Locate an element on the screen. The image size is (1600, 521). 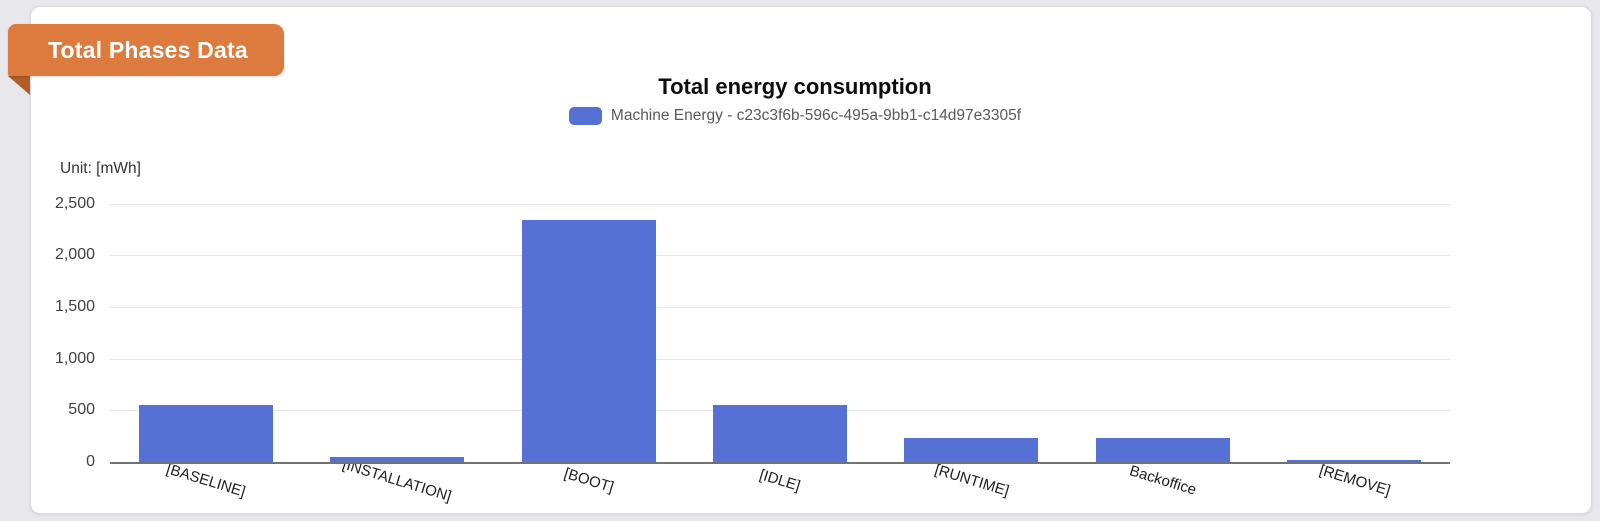
bar-remove is located at coordinates (1354, 460).